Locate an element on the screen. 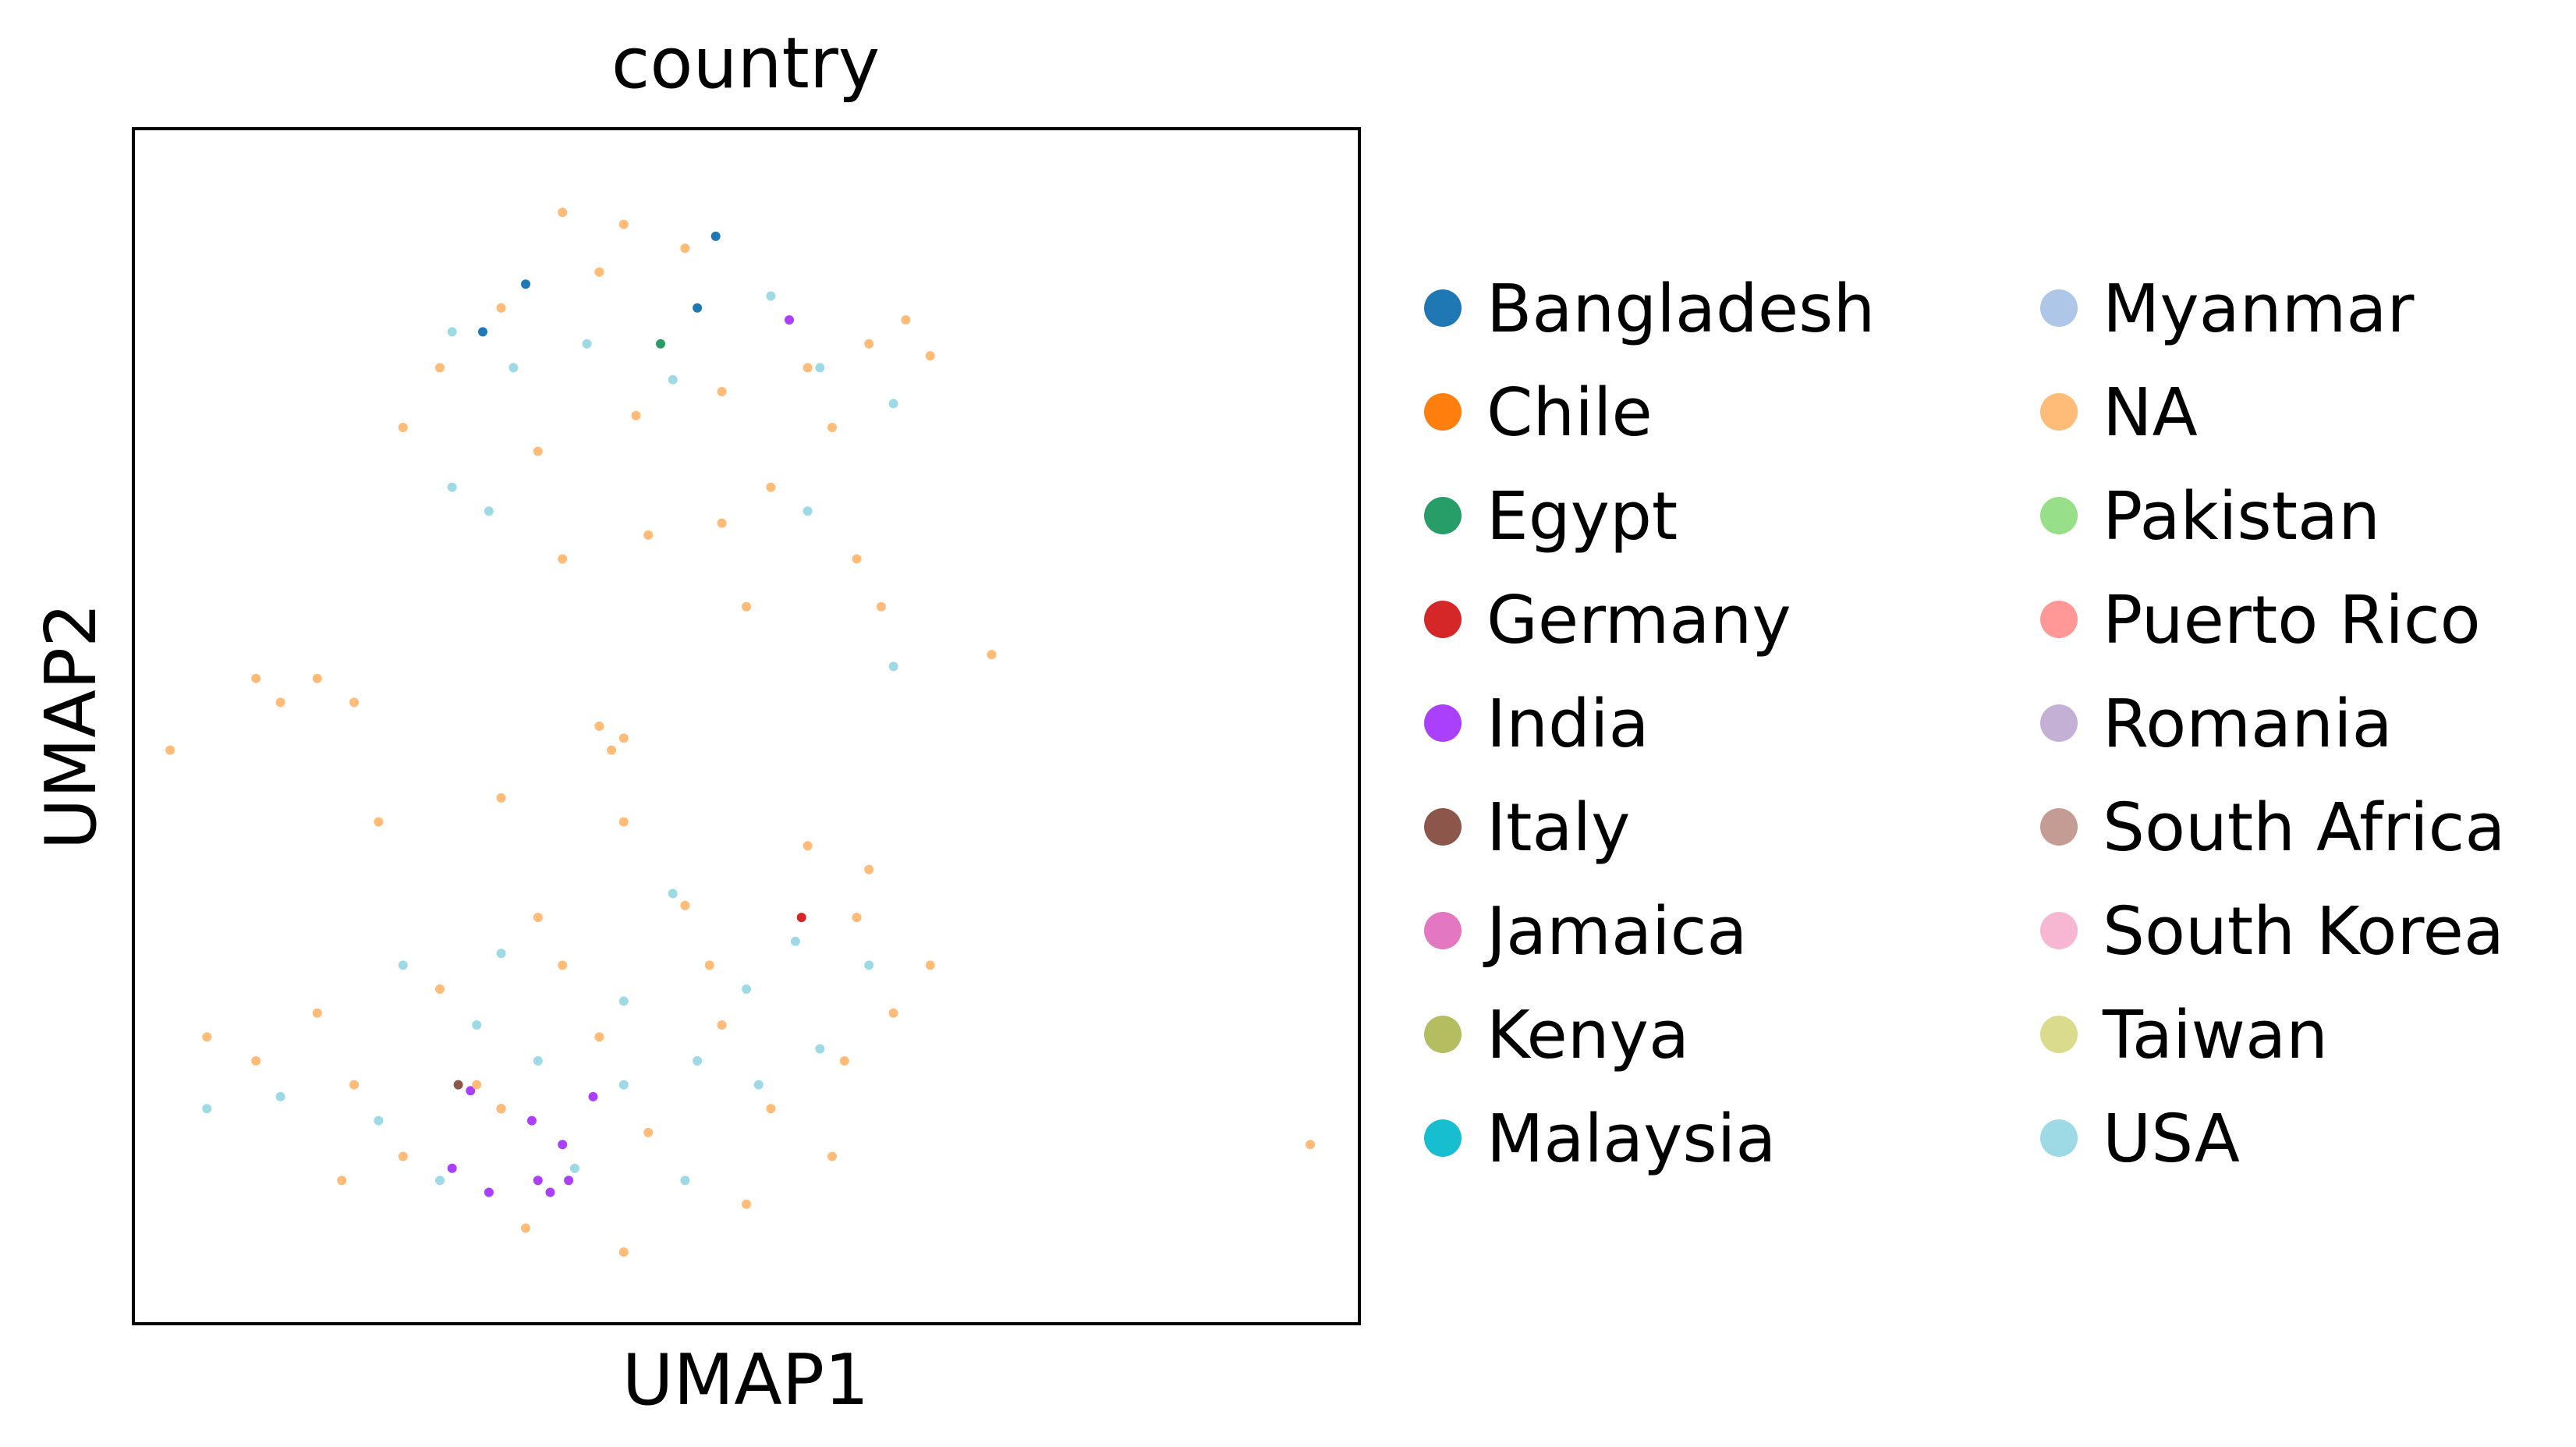 The height and width of the screenshot is (1447, 2576). legend-label: India is located at coordinates (1567, 725).